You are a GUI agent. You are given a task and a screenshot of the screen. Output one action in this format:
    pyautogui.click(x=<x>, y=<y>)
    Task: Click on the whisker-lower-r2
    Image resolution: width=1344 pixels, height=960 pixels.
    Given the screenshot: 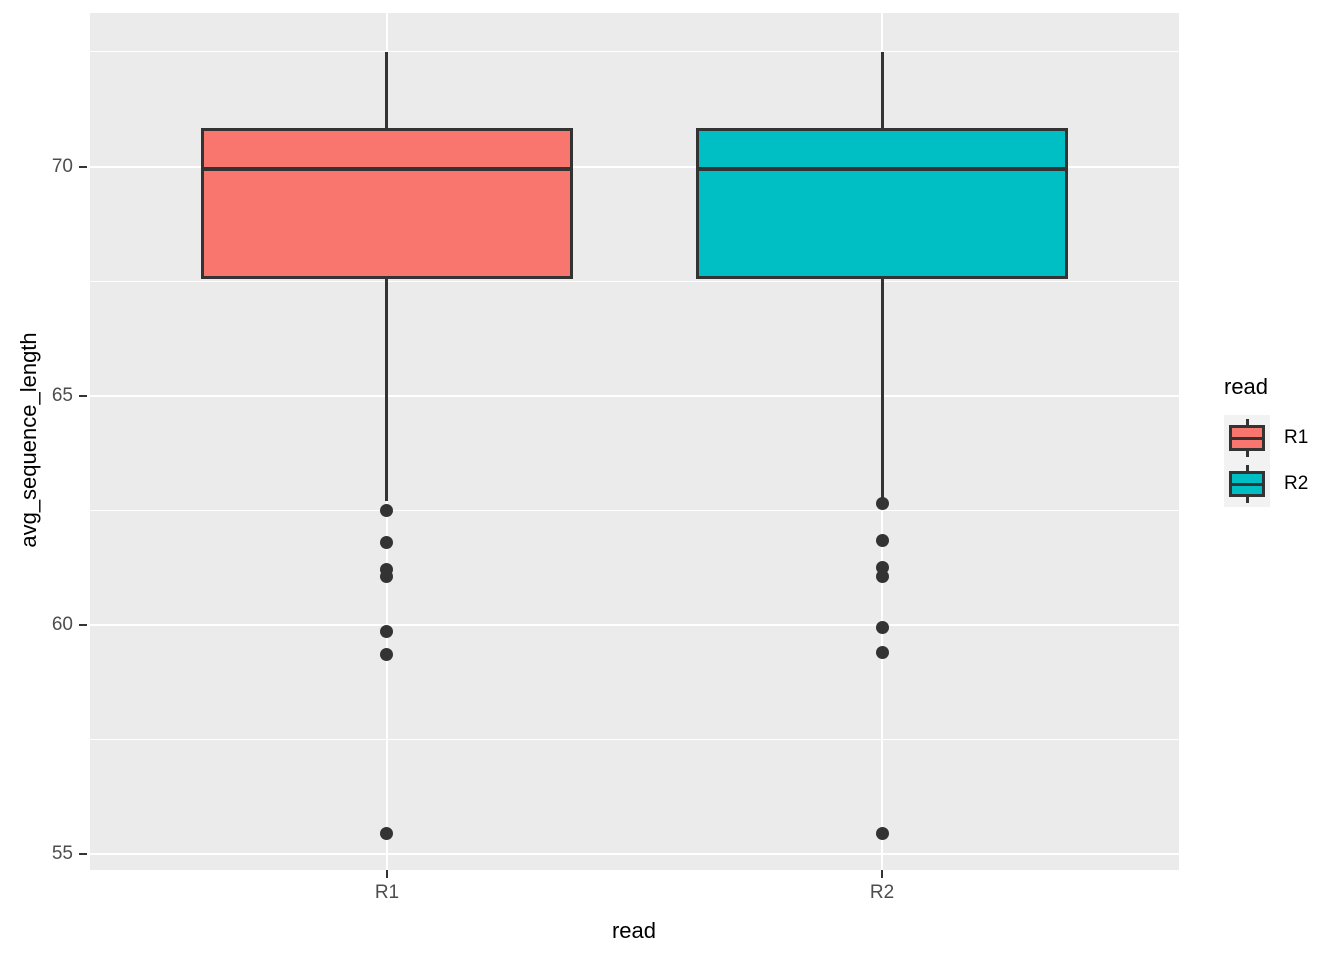 What is the action you would take?
    pyautogui.click(x=882, y=390)
    